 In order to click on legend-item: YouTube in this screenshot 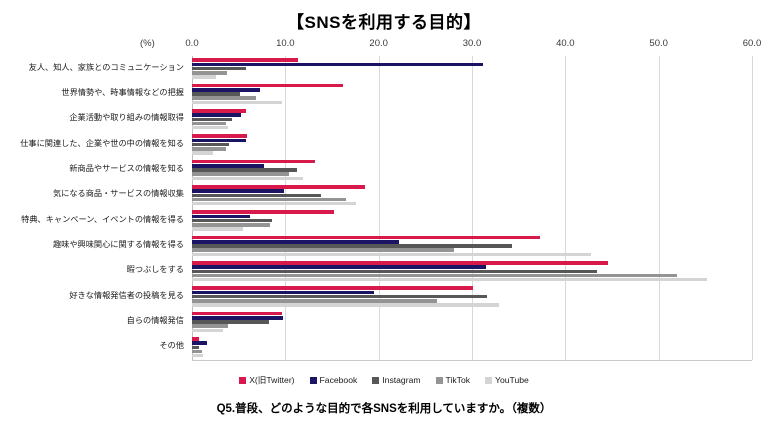, I will do `click(507, 380)`.